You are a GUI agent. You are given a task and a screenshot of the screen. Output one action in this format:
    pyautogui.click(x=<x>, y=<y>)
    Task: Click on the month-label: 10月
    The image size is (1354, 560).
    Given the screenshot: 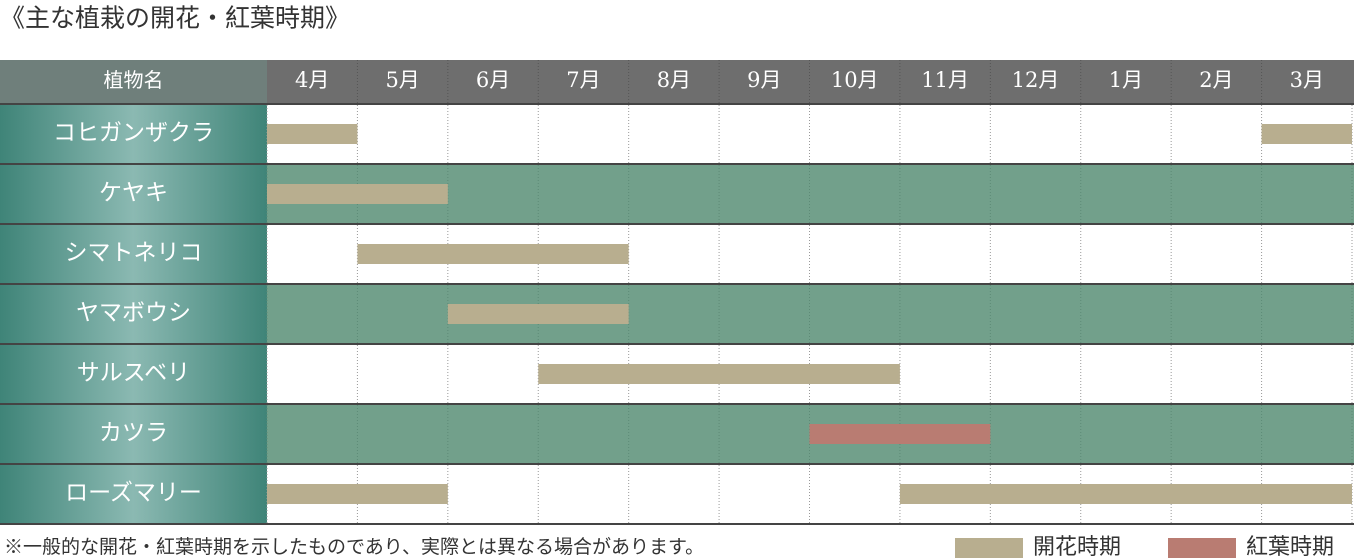 What is the action you would take?
    pyautogui.click(x=855, y=80)
    